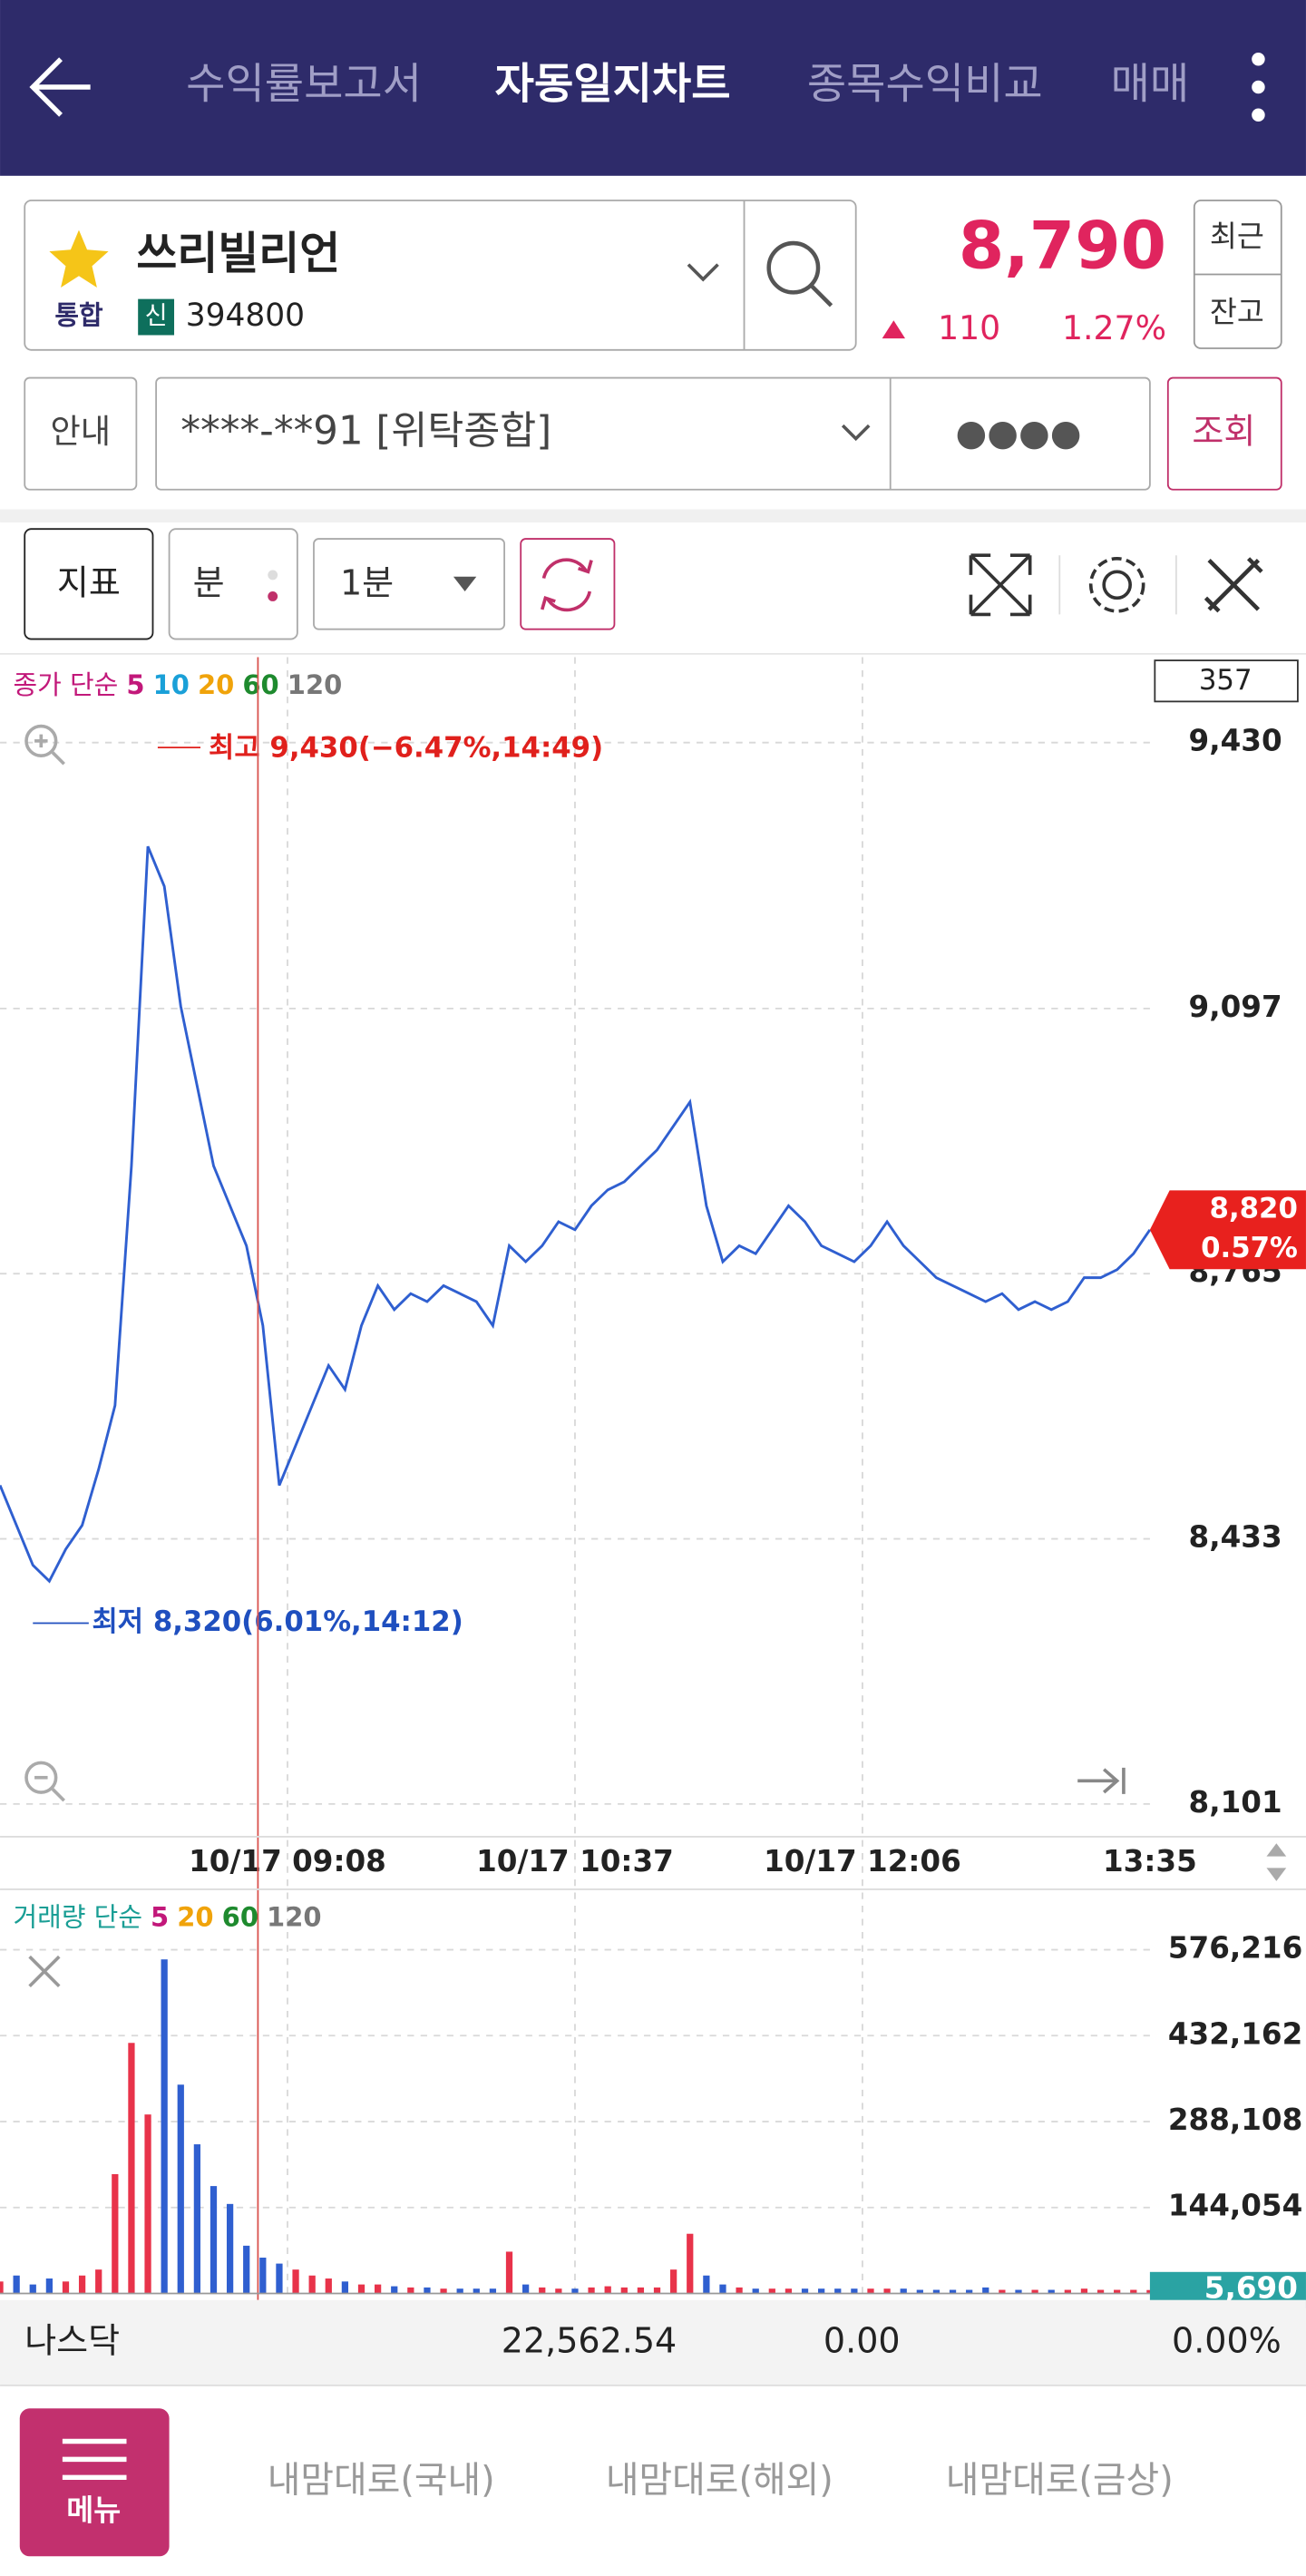 The height and width of the screenshot is (2576, 1306). What do you see at coordinates (1235, 1802) in the screenshot?
I see `y-tick-label: 8,101` at bounding box center [1235, 1802].